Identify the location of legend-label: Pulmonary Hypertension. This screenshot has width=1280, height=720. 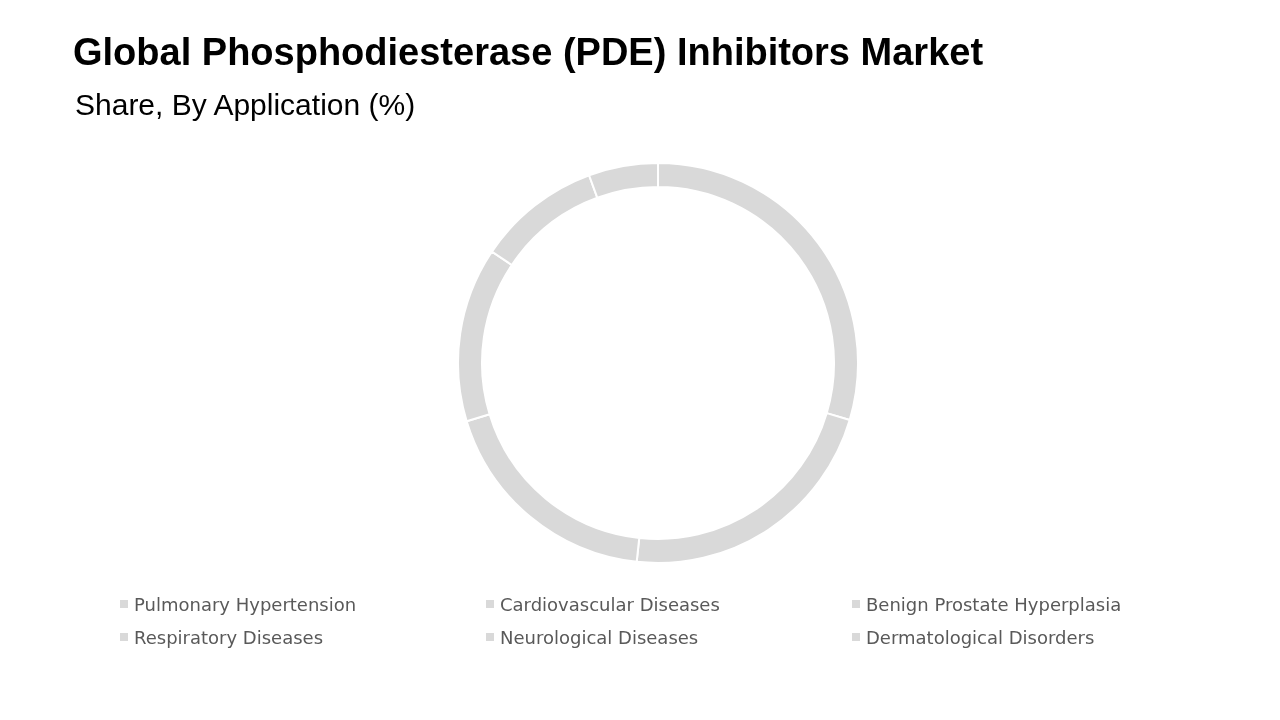
(245, 604).